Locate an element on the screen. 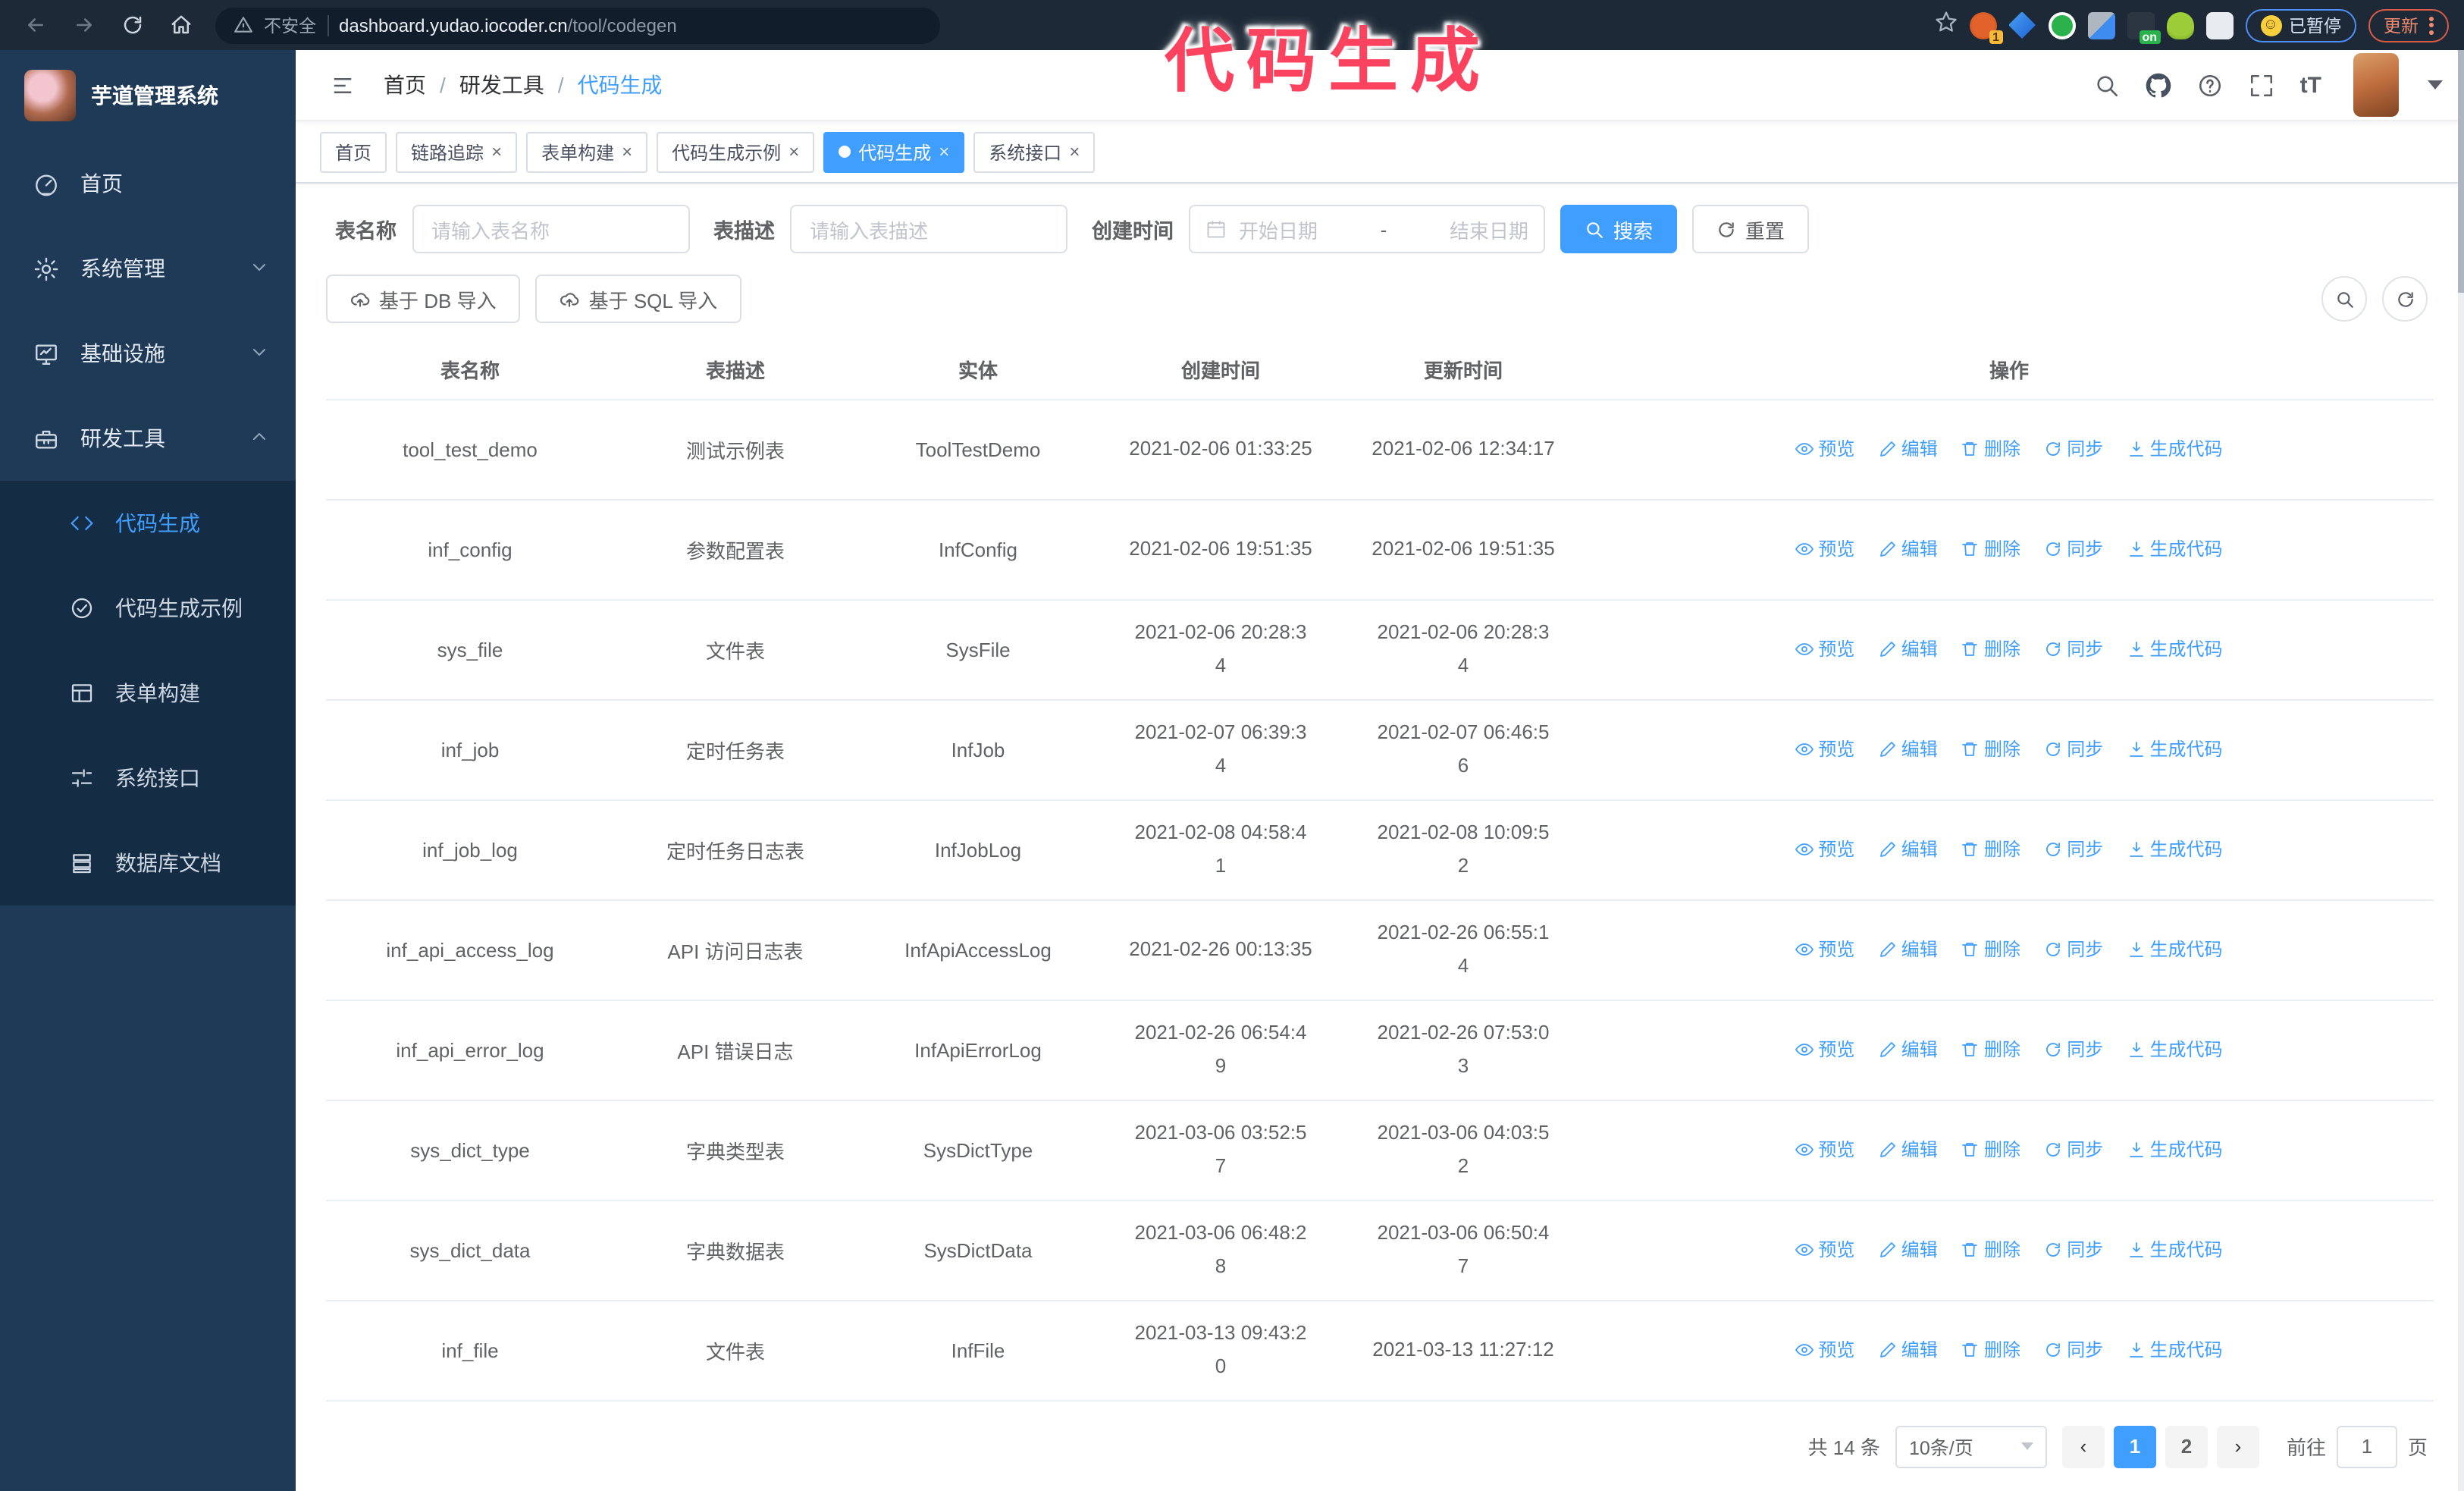 The width and height of the screenshot is (2464, 1491). app-logo-bar: 芋道管理系统 is located at coordinates (148, 95).